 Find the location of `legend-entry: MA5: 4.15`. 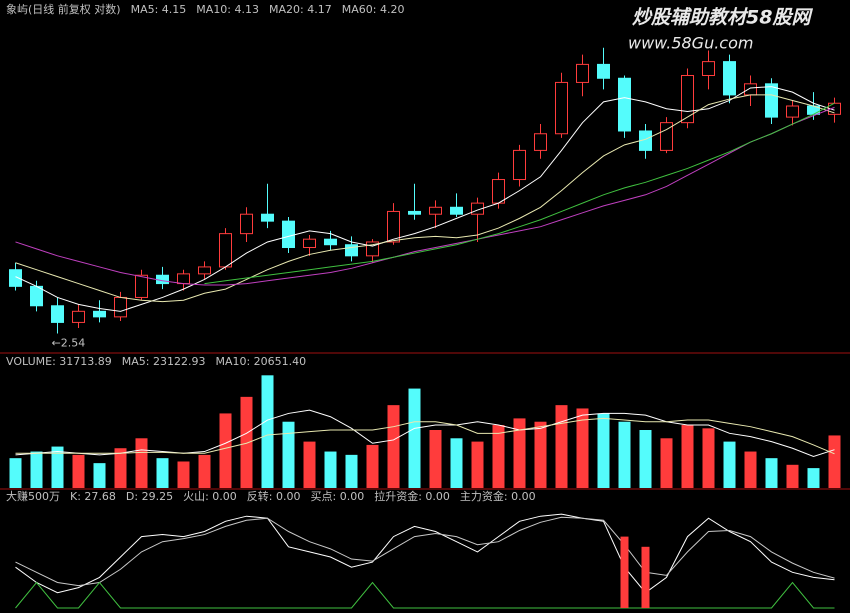

legend-entry: MA5: 4.15 is located at coordinates (159, 9).